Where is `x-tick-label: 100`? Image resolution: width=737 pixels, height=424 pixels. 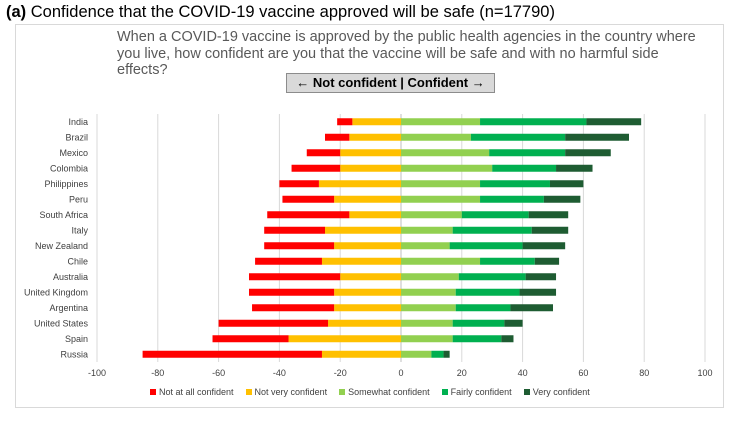 x-tick-label: 100 is located at coordinates (704, 373).